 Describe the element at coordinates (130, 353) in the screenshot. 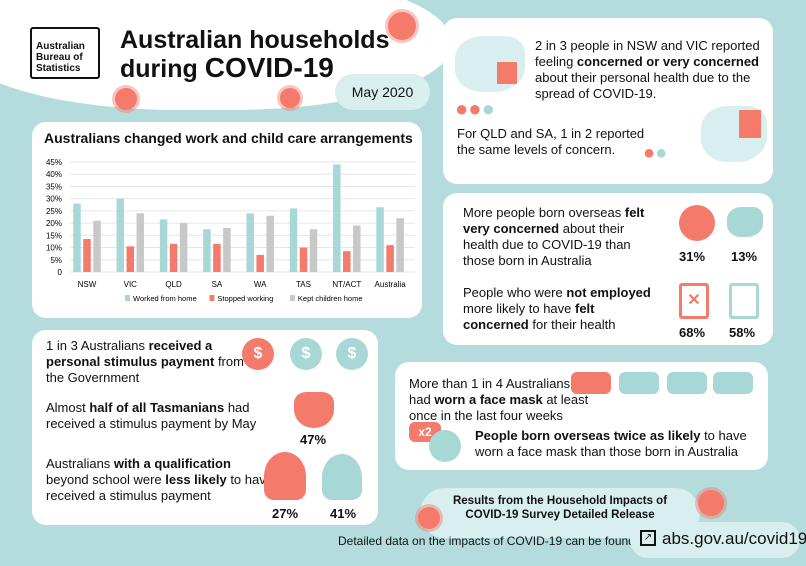

I see `text: received a personal stimulus payment` at that location.